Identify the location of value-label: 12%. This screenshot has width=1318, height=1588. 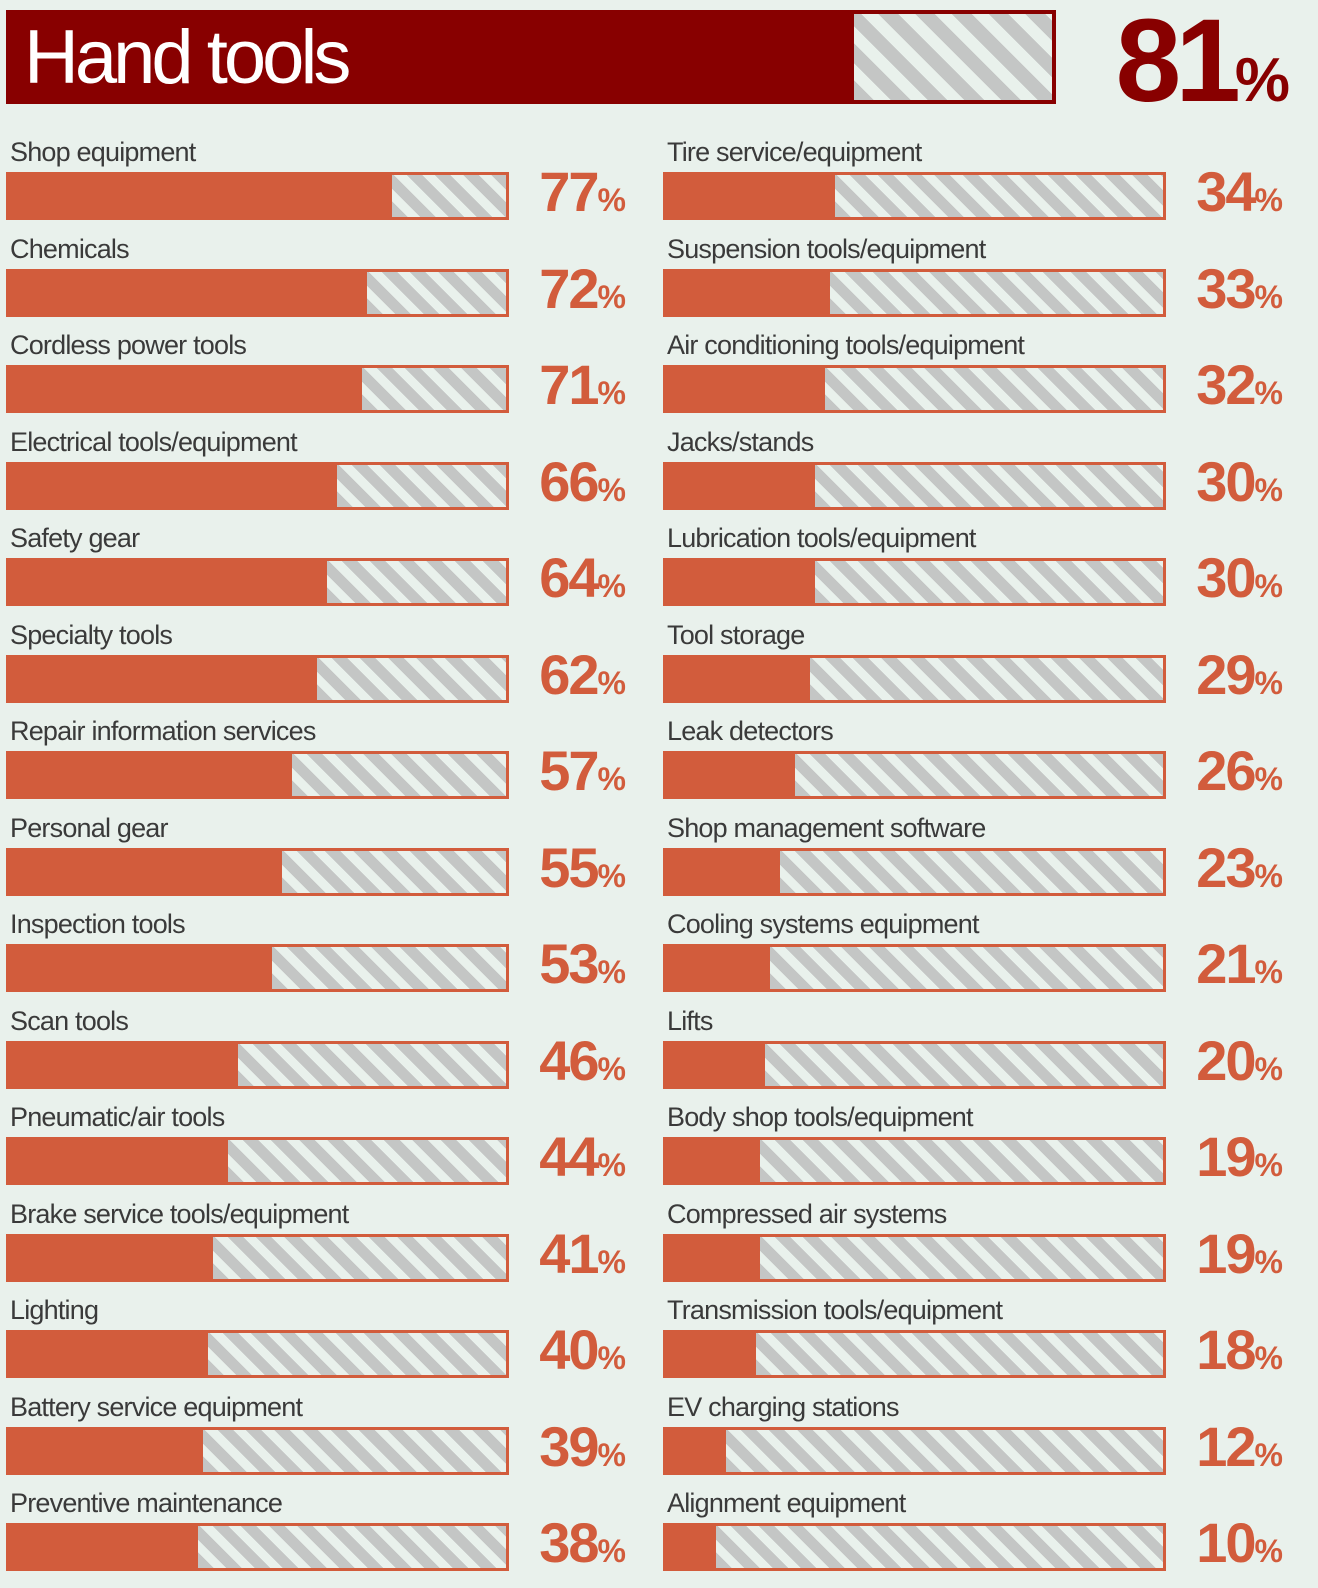
(1239, 1454).